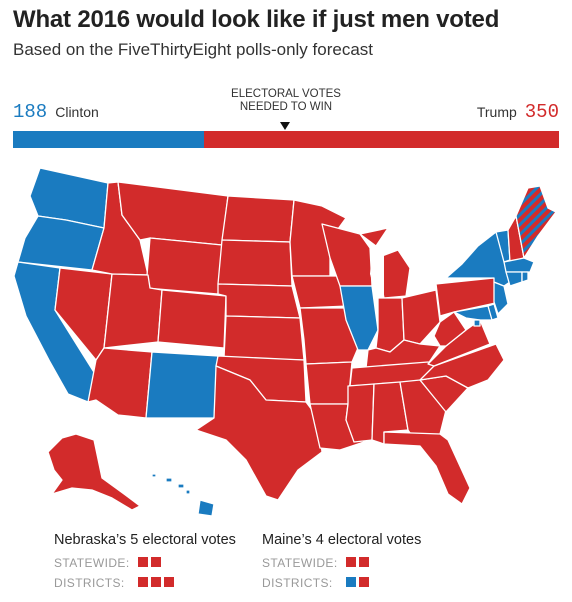 The width and height of the screenshot is (572, 602). Describe the element at coordinates (258, 219) in the screenshot. I see `state-ND` at that location.